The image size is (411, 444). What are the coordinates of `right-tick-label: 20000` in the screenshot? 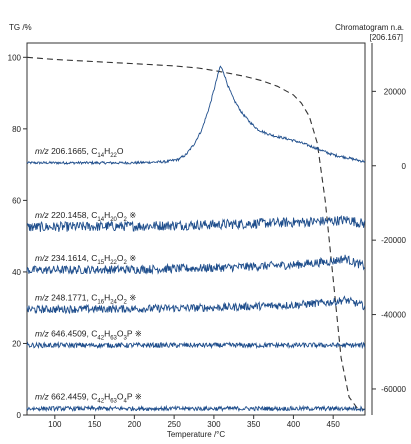 It's located at (395, 91).